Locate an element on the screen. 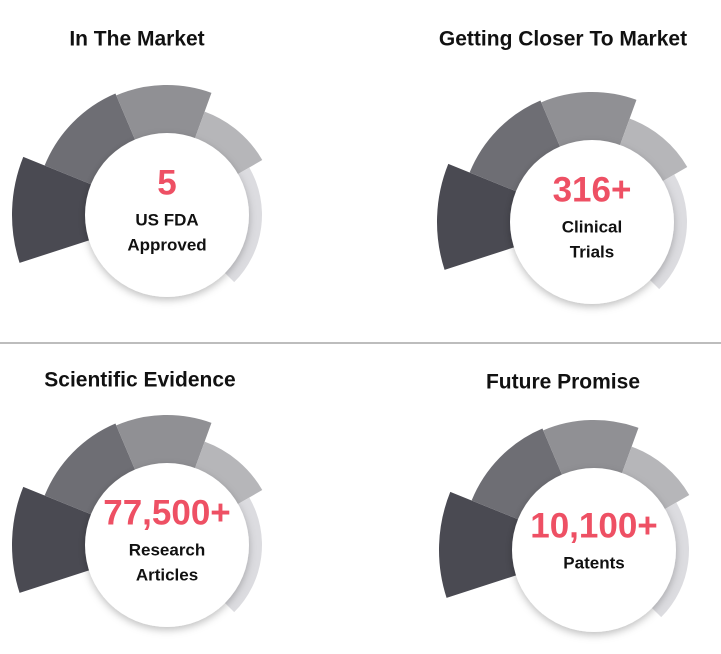 This screenshot has width=721, height=654. panel-title: Getting Closer To Market is located at coordinates (563, 39).